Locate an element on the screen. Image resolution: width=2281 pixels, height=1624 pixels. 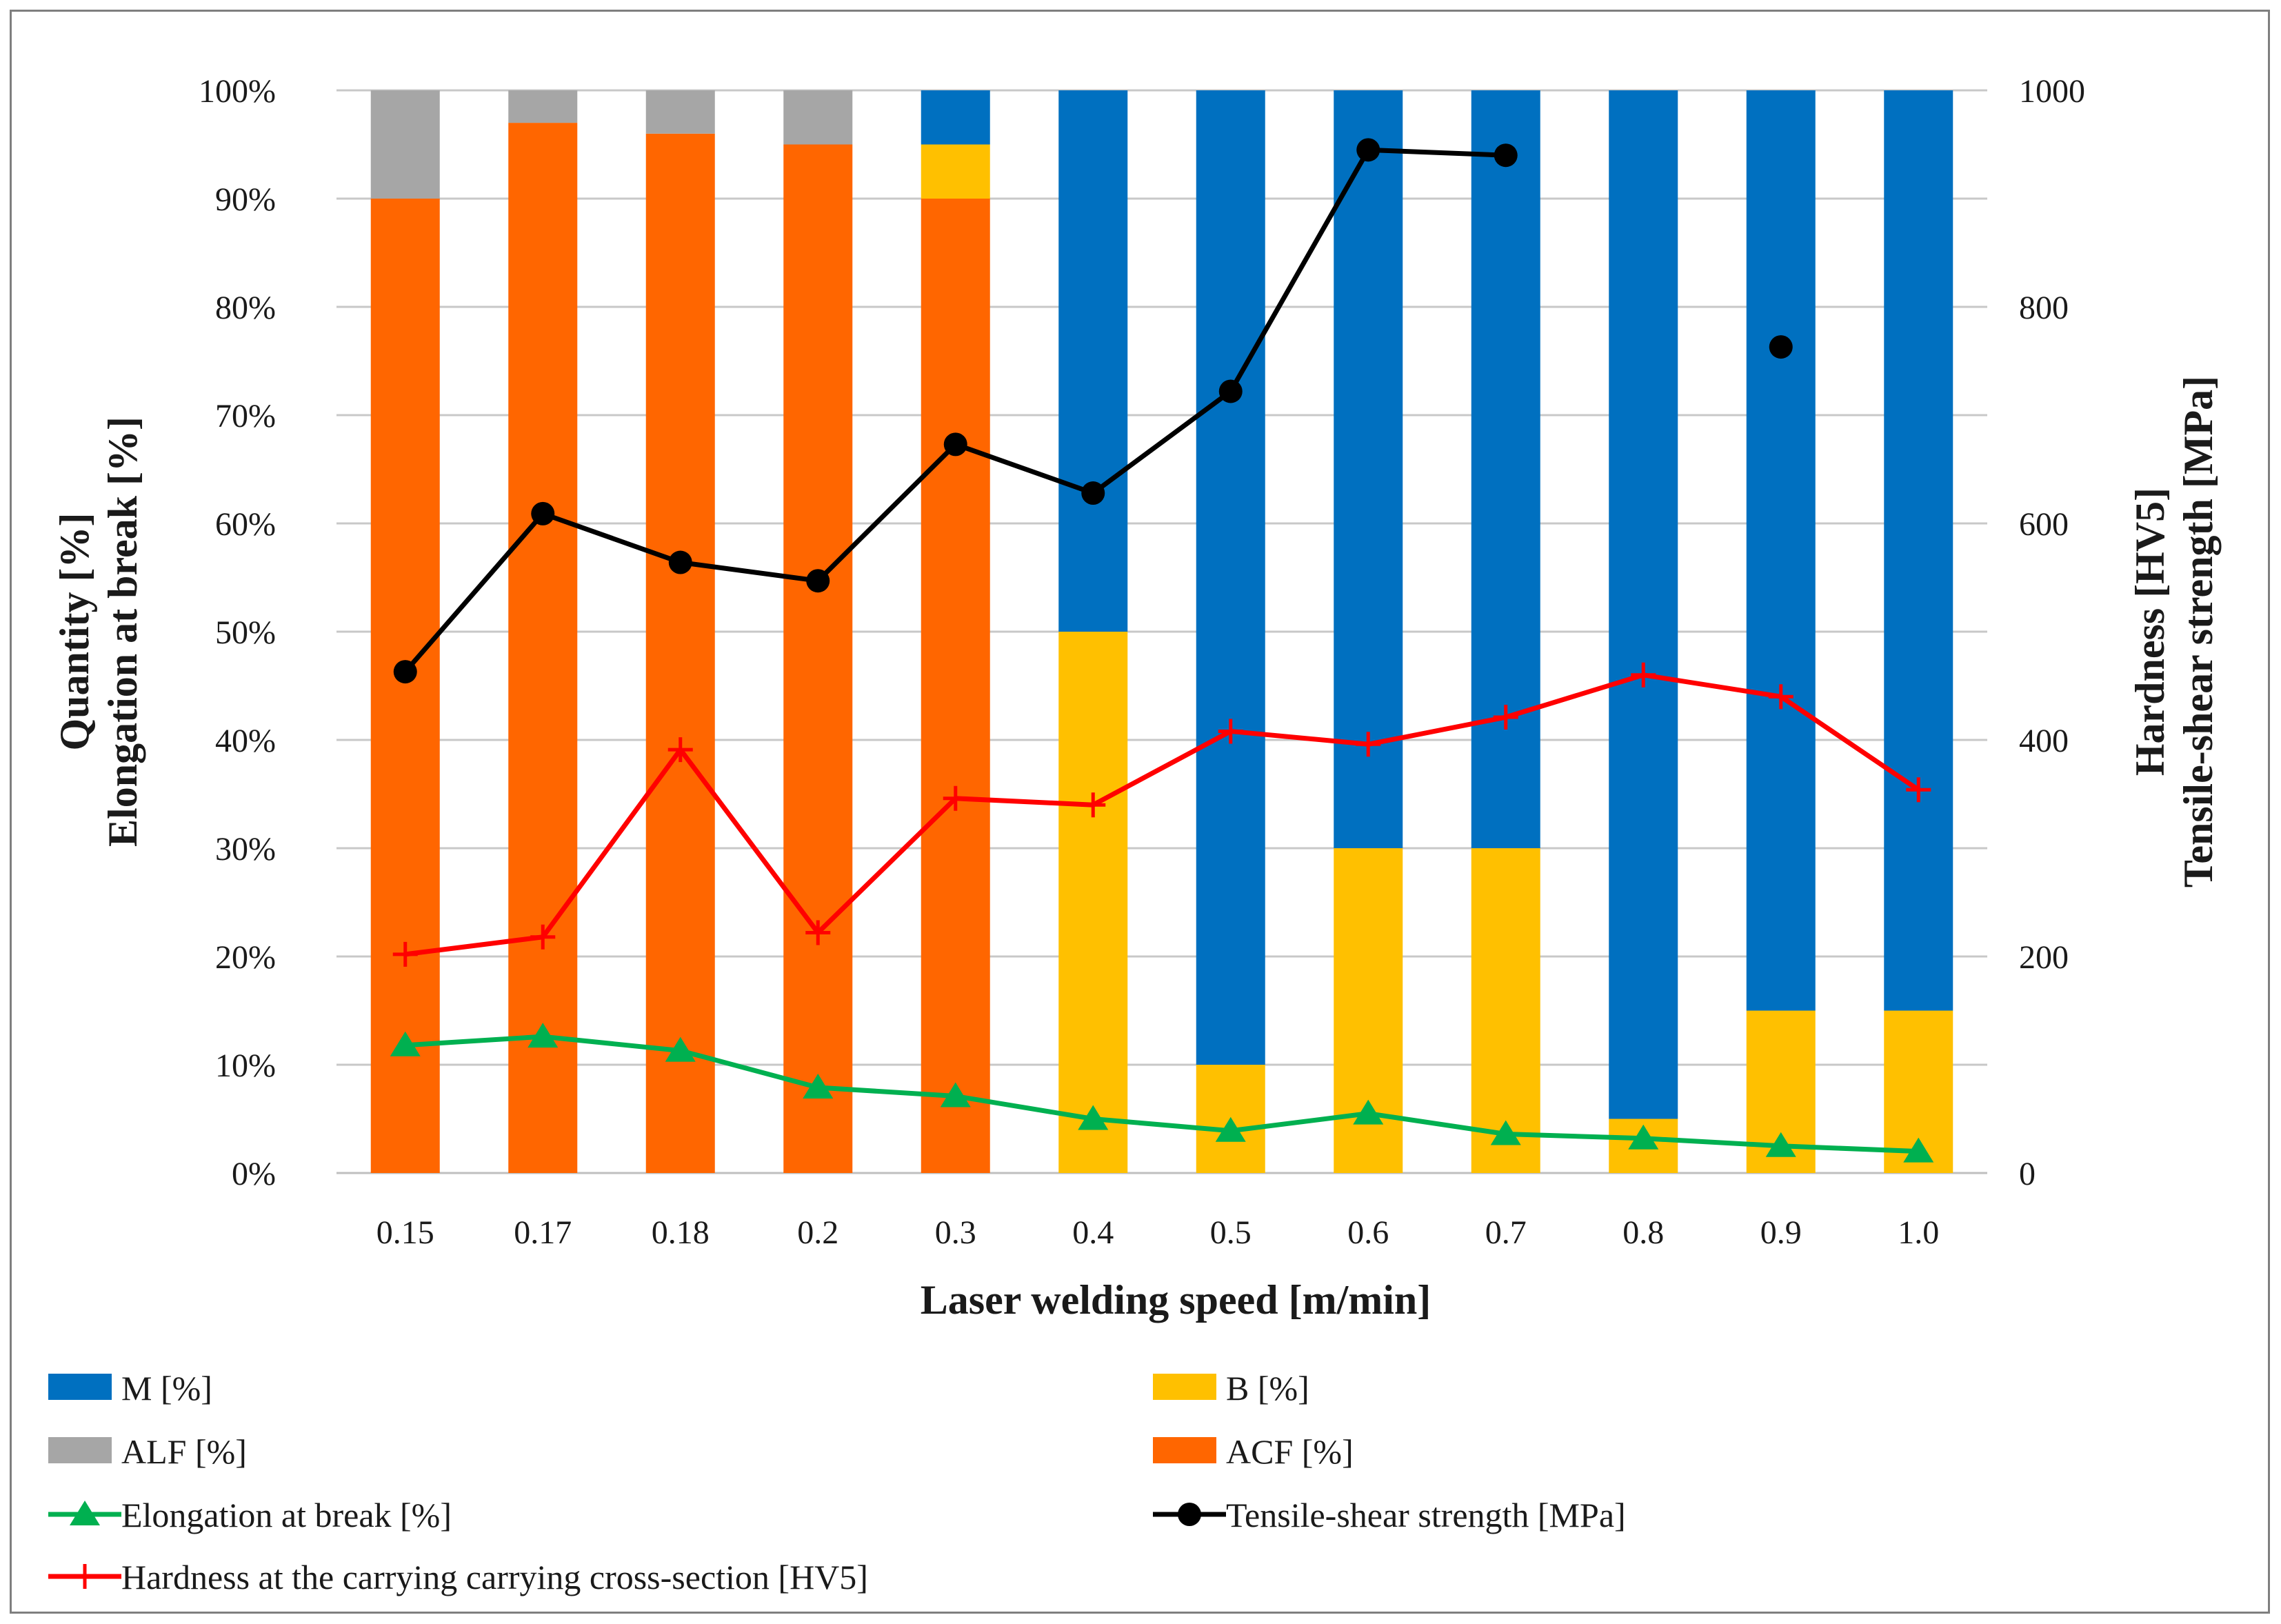
y-left-tick-label: 70% is located at coordinates (245, 416).